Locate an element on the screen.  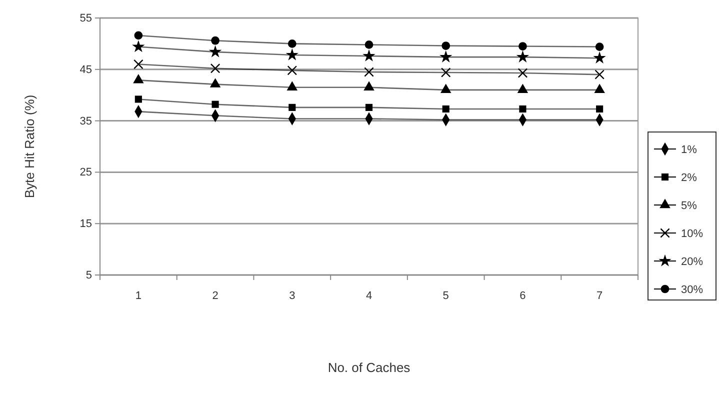
x-tick-label: 3 is located at coordinates (292, 296).